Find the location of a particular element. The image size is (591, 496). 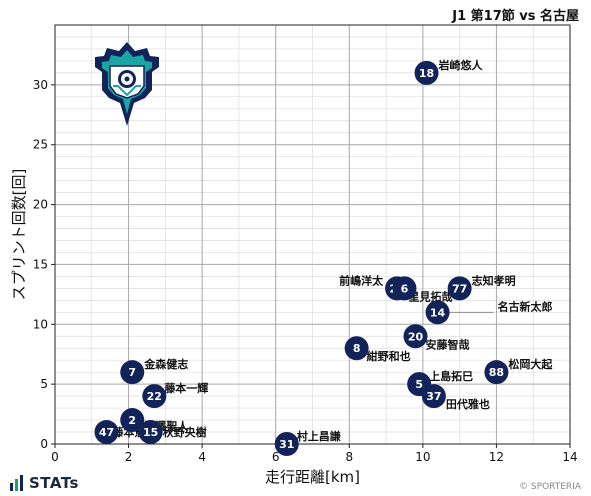

x-tick-label: 12 is located at coordinates (496, 457).